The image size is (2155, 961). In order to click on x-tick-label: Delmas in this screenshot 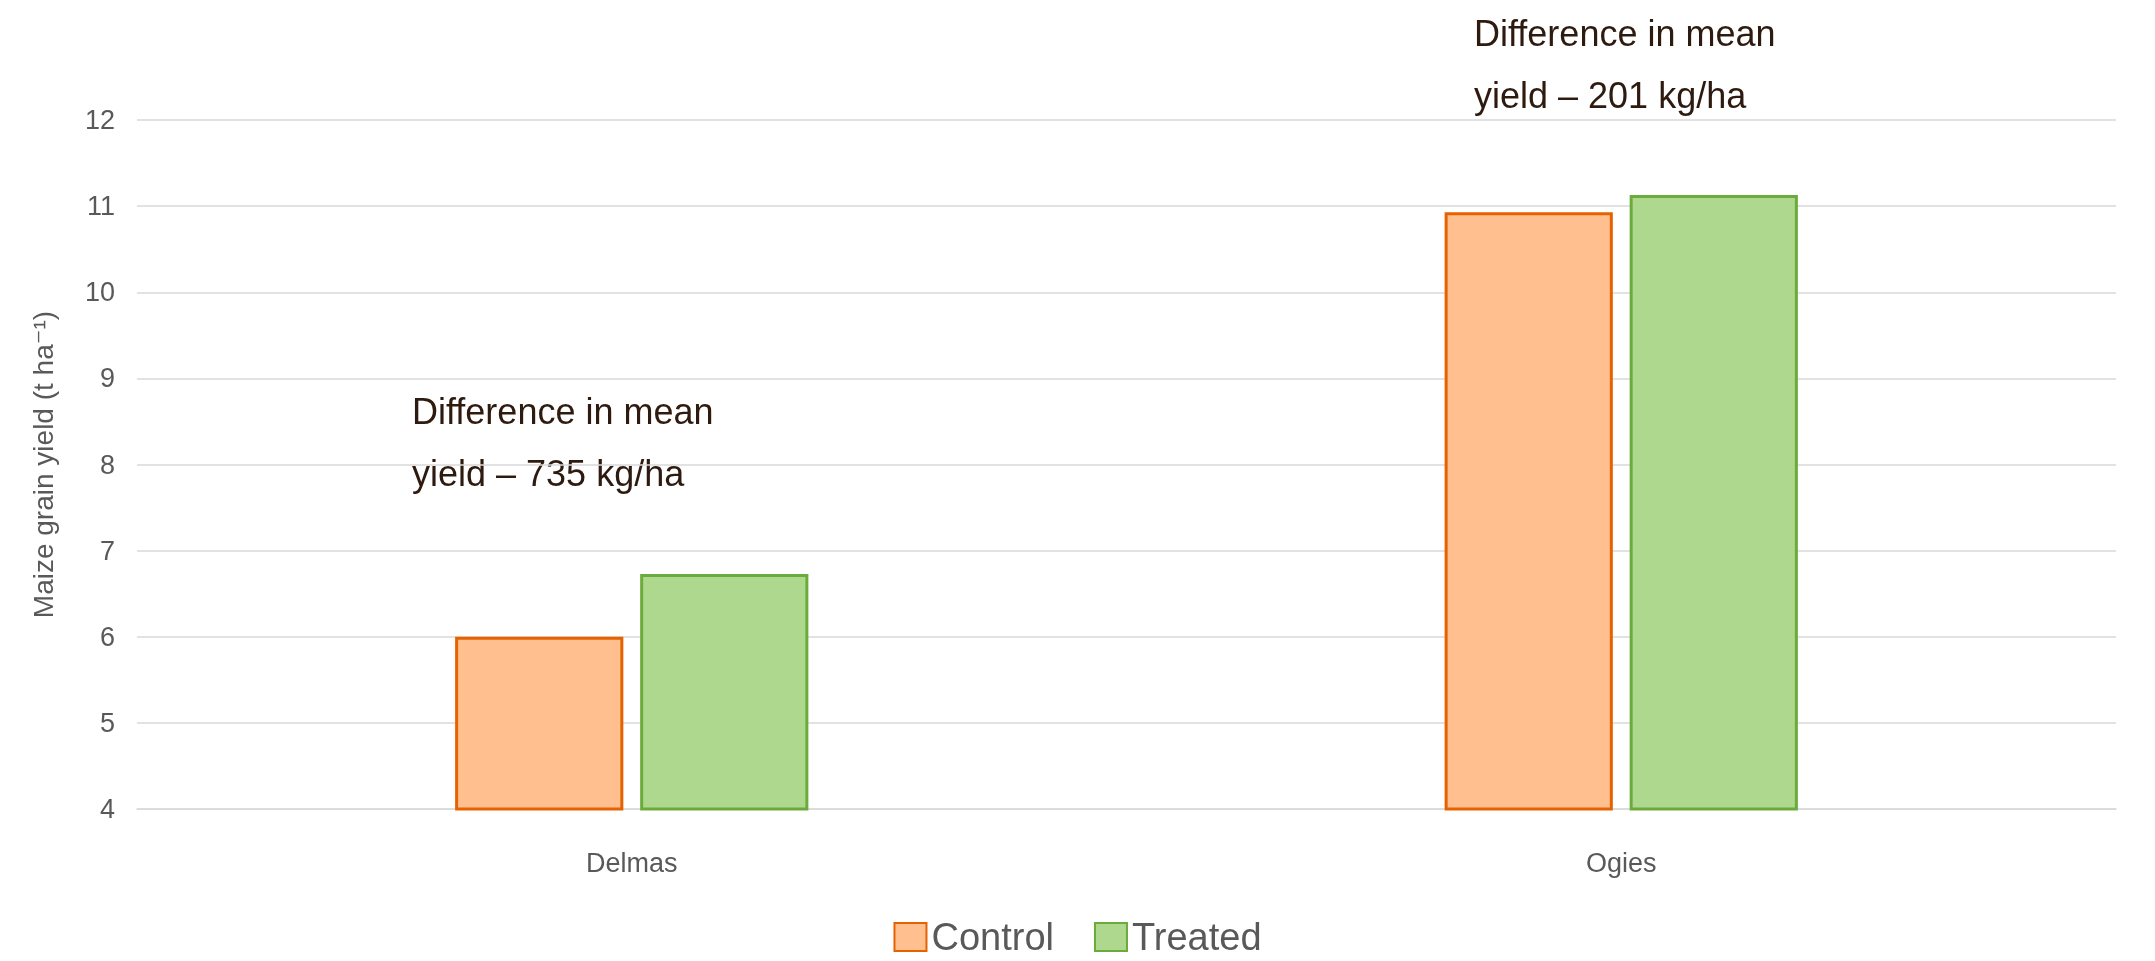, I will do `click(631, 862)`.